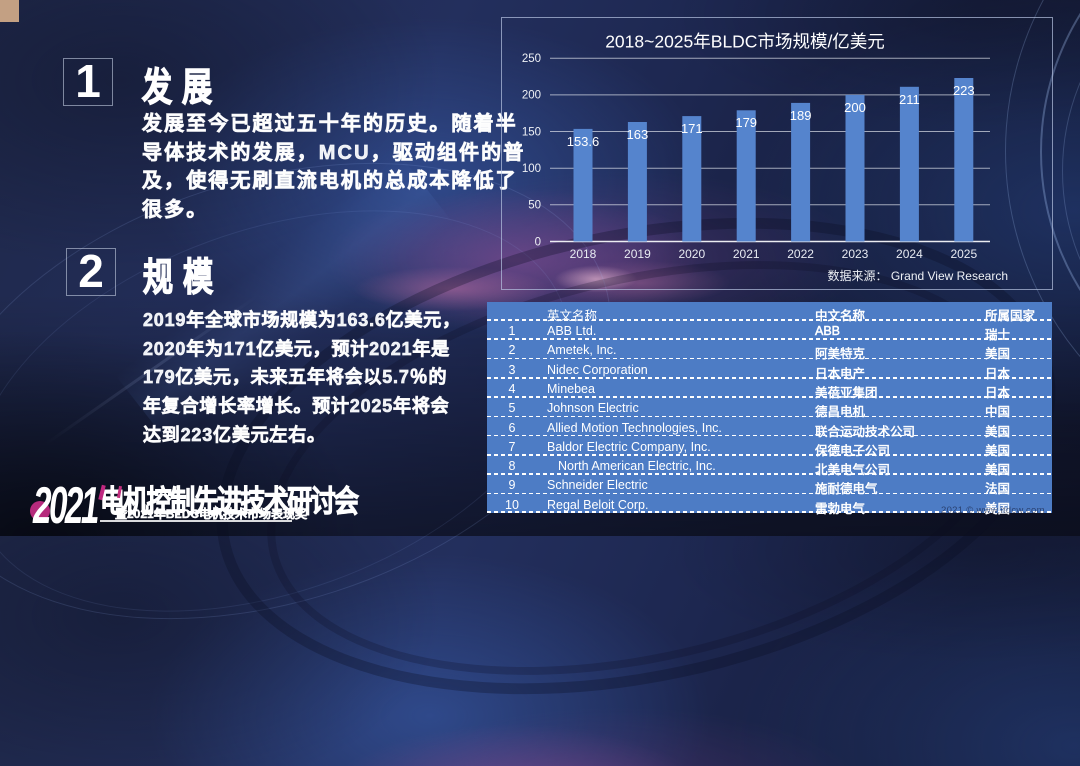 Image resolution: width=1080 pixels, height=766 pixels. Describe the element at coordinates (963, 254) in the screenshot. I see `svg-text: 2025` at that location.